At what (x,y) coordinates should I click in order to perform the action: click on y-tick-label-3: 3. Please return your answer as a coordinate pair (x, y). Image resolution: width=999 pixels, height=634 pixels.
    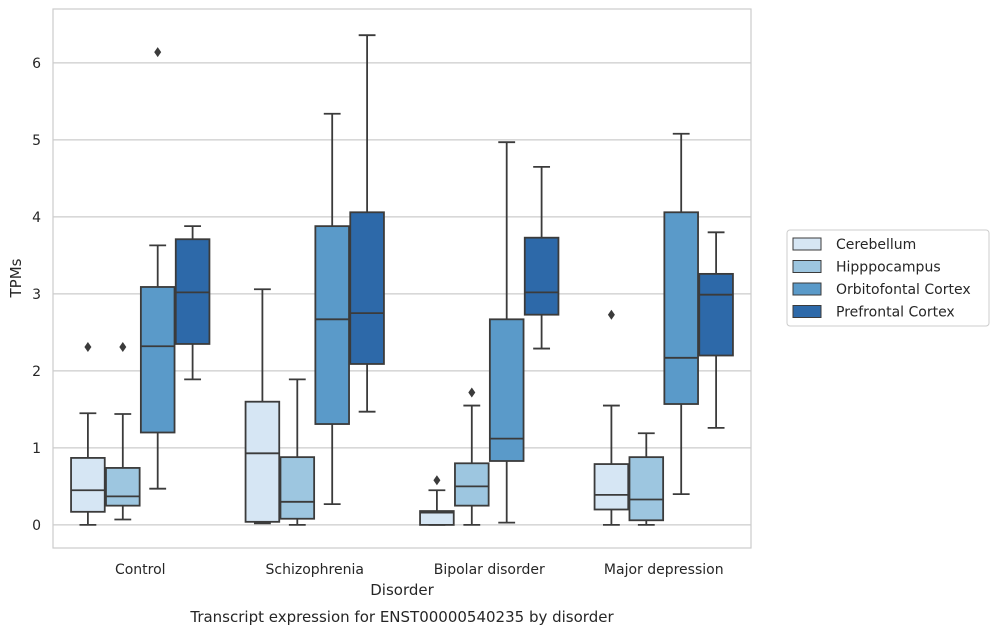
    Looking at the image, I should click on (36, 295).